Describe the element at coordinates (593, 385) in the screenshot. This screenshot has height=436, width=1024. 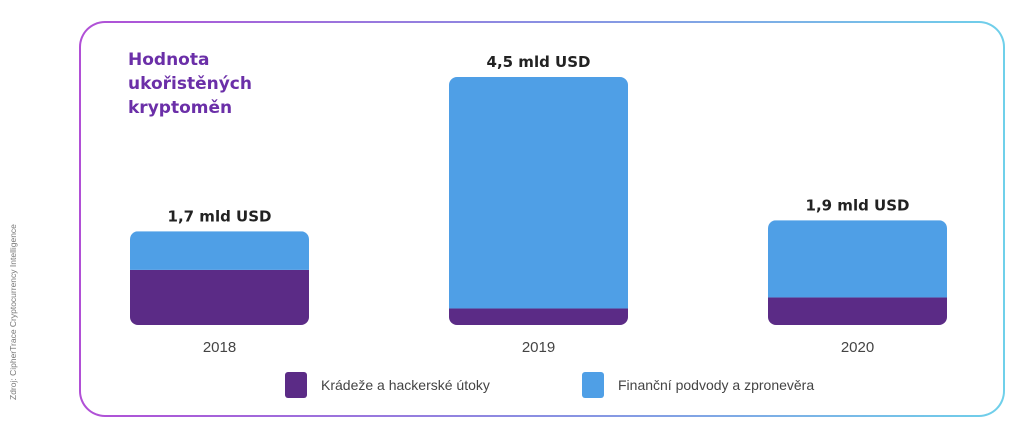
I see `legend-swatch-fraud` at that location.